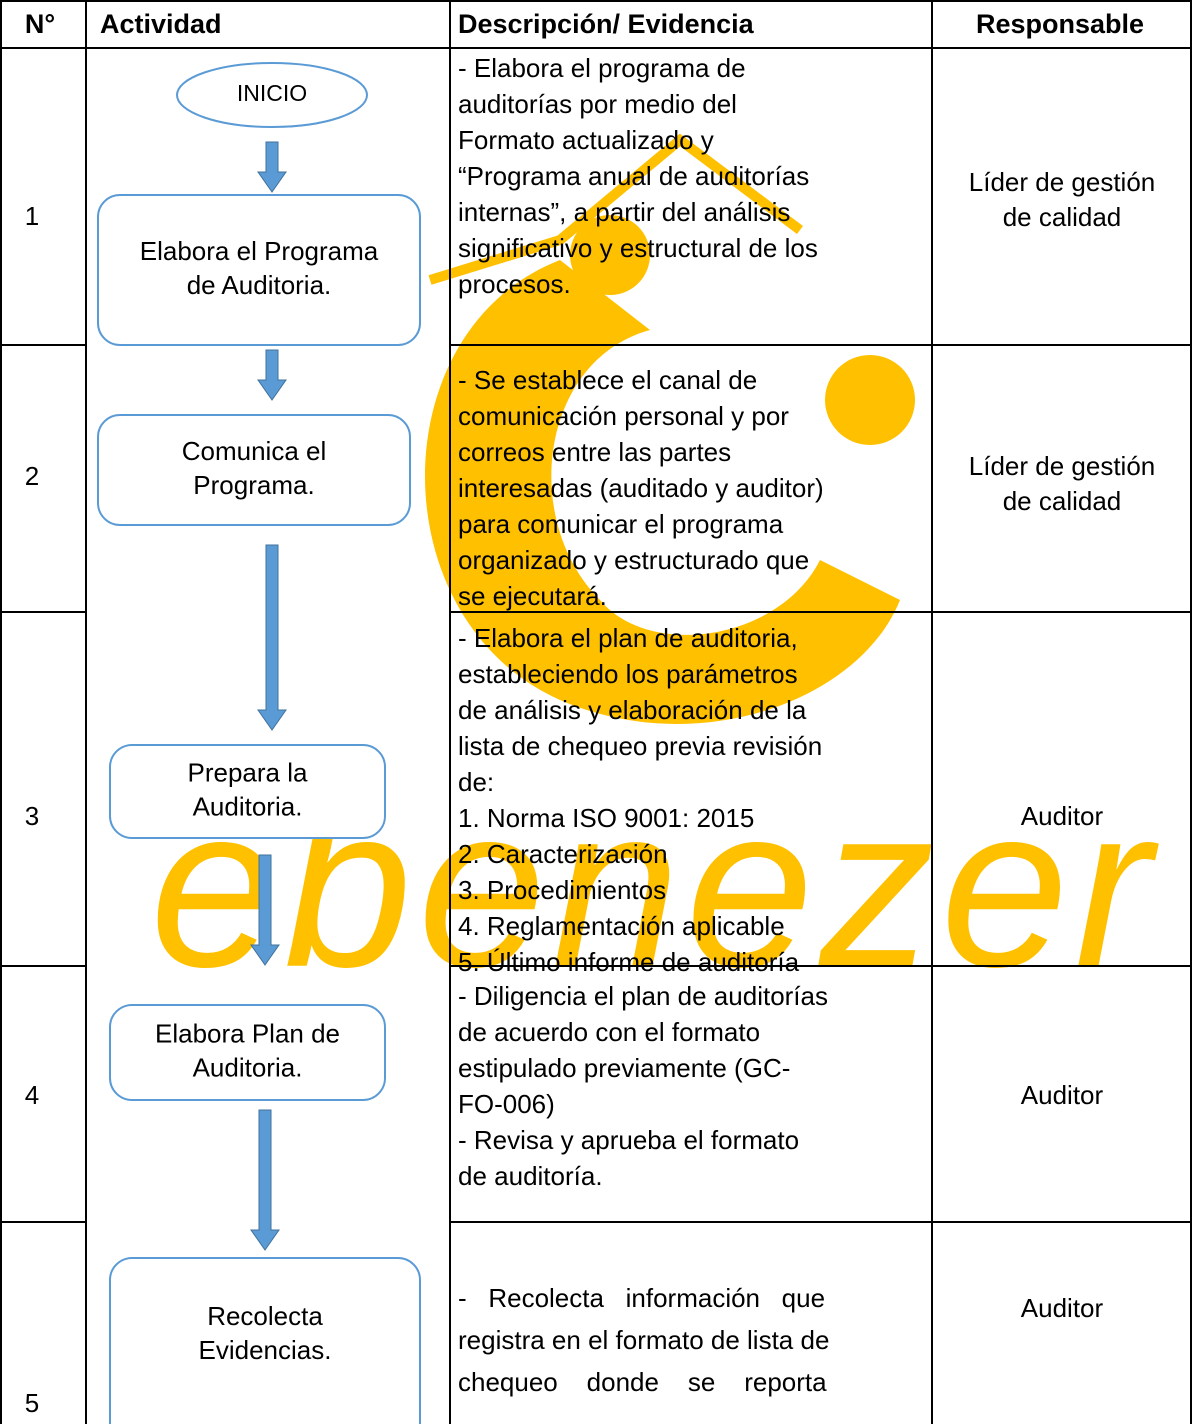 Image resolution: width=1192 pixels, height=1424 pixels. Describe the element at coordinates (562, 890) in the screenshot. I see `description-line: 3. Procedimientos` at that location.